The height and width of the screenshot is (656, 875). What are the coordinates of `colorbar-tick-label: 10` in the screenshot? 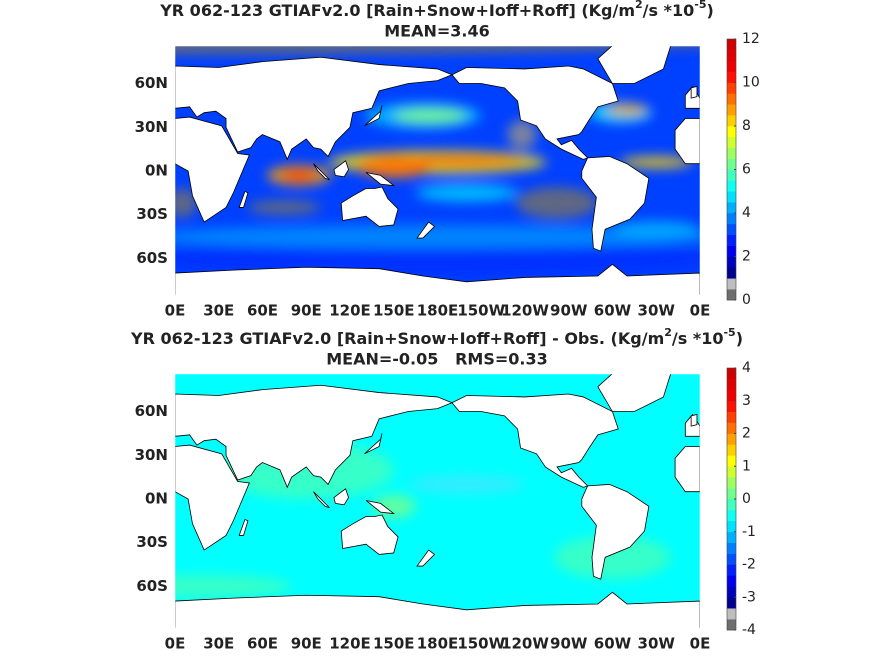 It's located at (751, 83).